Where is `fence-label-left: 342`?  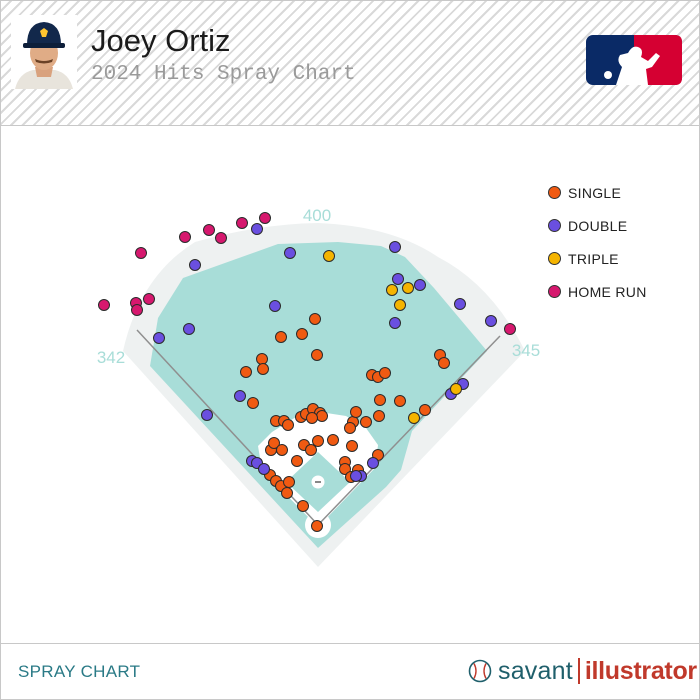
fence-label-left: 342 is located at coordinates (111, 357).